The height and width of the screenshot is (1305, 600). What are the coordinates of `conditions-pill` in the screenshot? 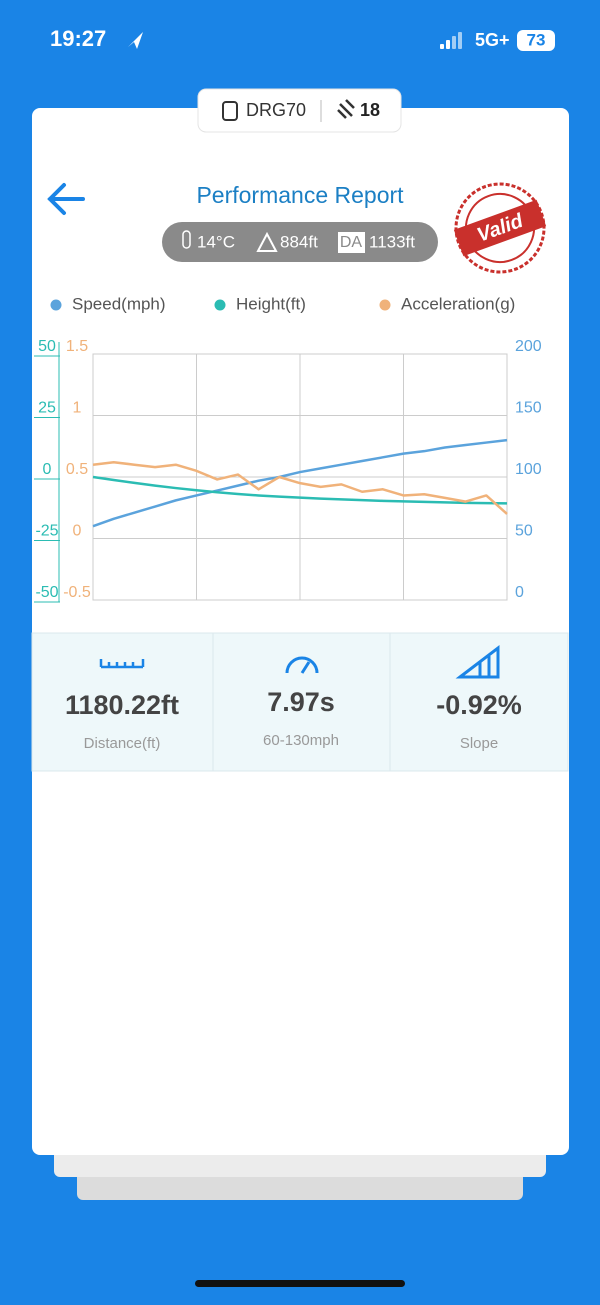 It's located at (300, 242).